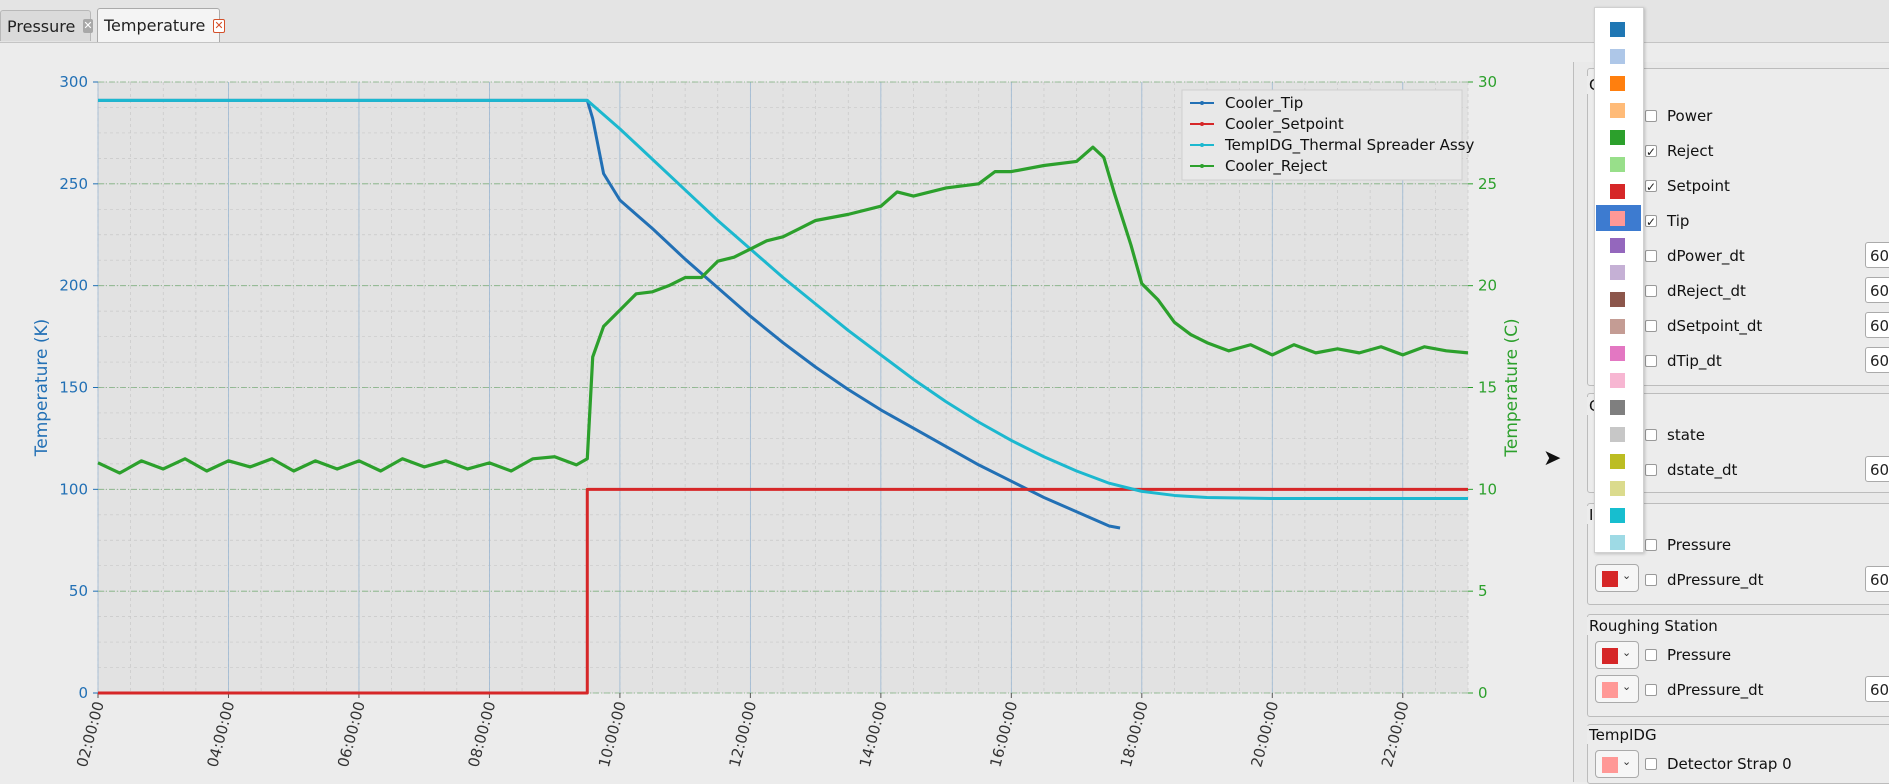  What do you see at coordinates (1322, 135) in the screenshot?
I see `legend-box` at bounding box center [1322, 135].